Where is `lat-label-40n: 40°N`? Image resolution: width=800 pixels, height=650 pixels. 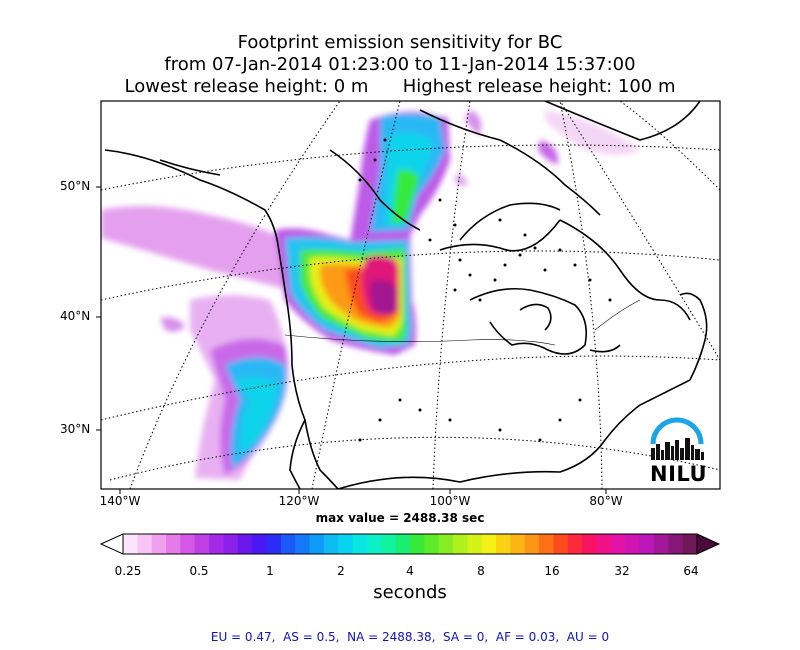
lat-label-40n: 40°N is located at coordinates (75, 316).